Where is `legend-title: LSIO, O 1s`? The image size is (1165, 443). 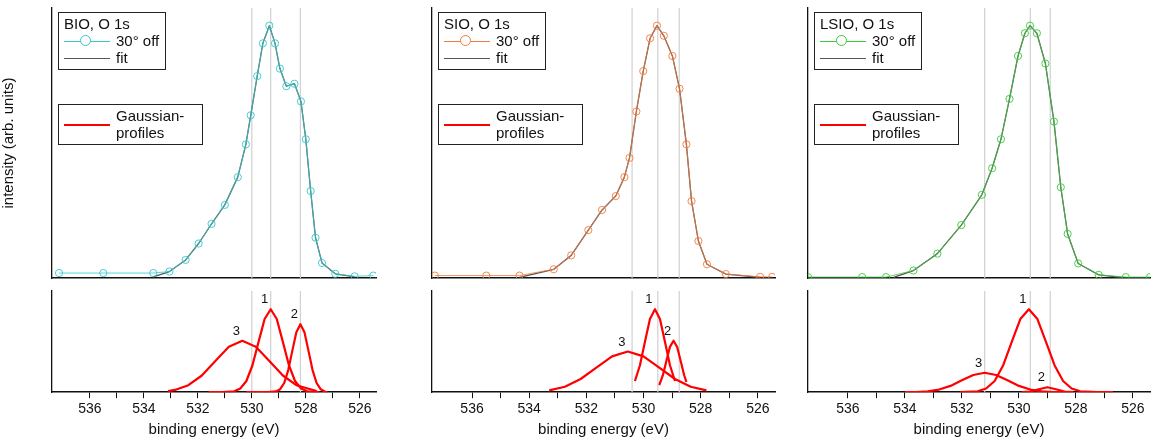 legend-title: LSIO, O 1s is located at coordinates (858, 23).